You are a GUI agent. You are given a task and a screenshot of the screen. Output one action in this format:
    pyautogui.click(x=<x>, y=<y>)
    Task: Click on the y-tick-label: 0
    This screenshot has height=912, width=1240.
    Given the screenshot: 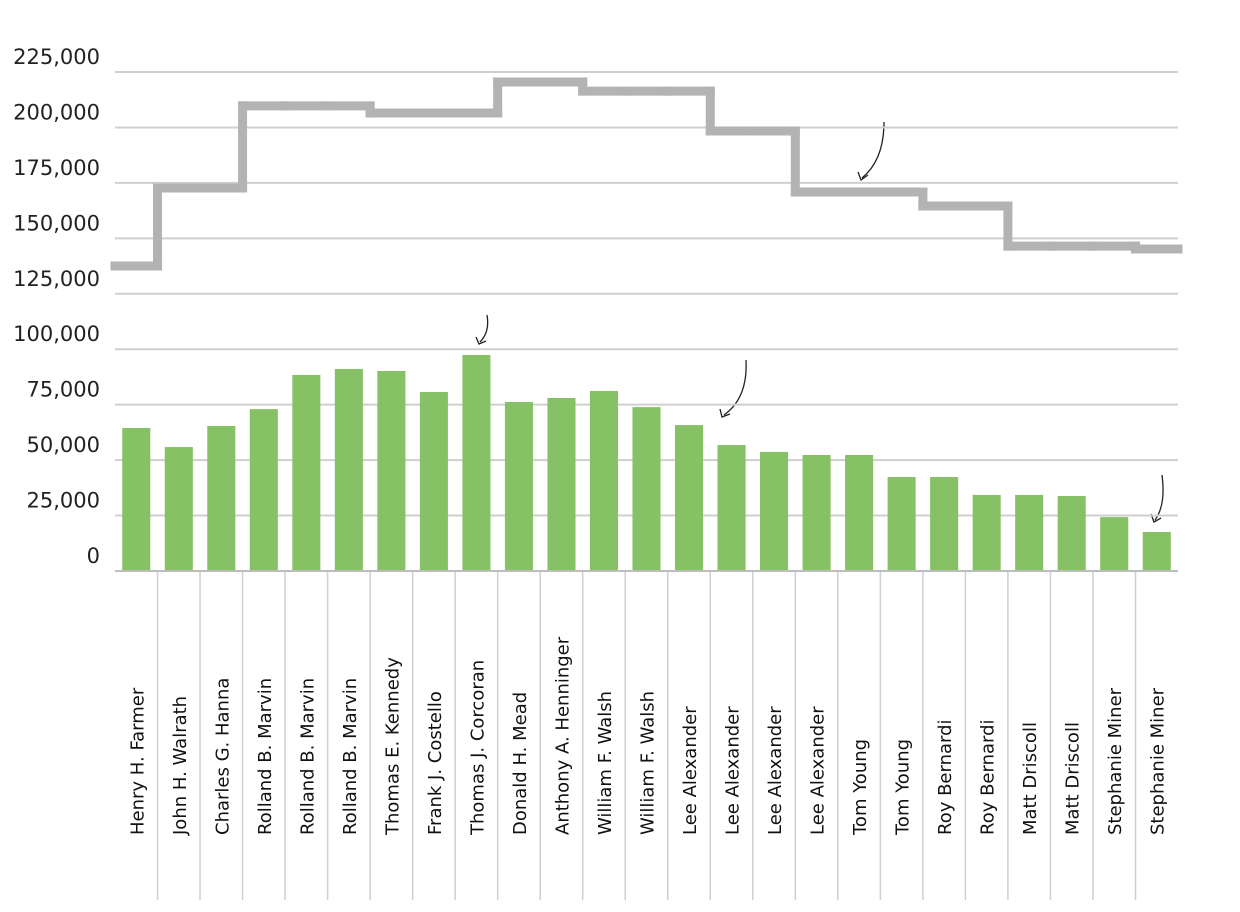 What is the action you would take?
    pyautogui.click(x=93, y=556)
    